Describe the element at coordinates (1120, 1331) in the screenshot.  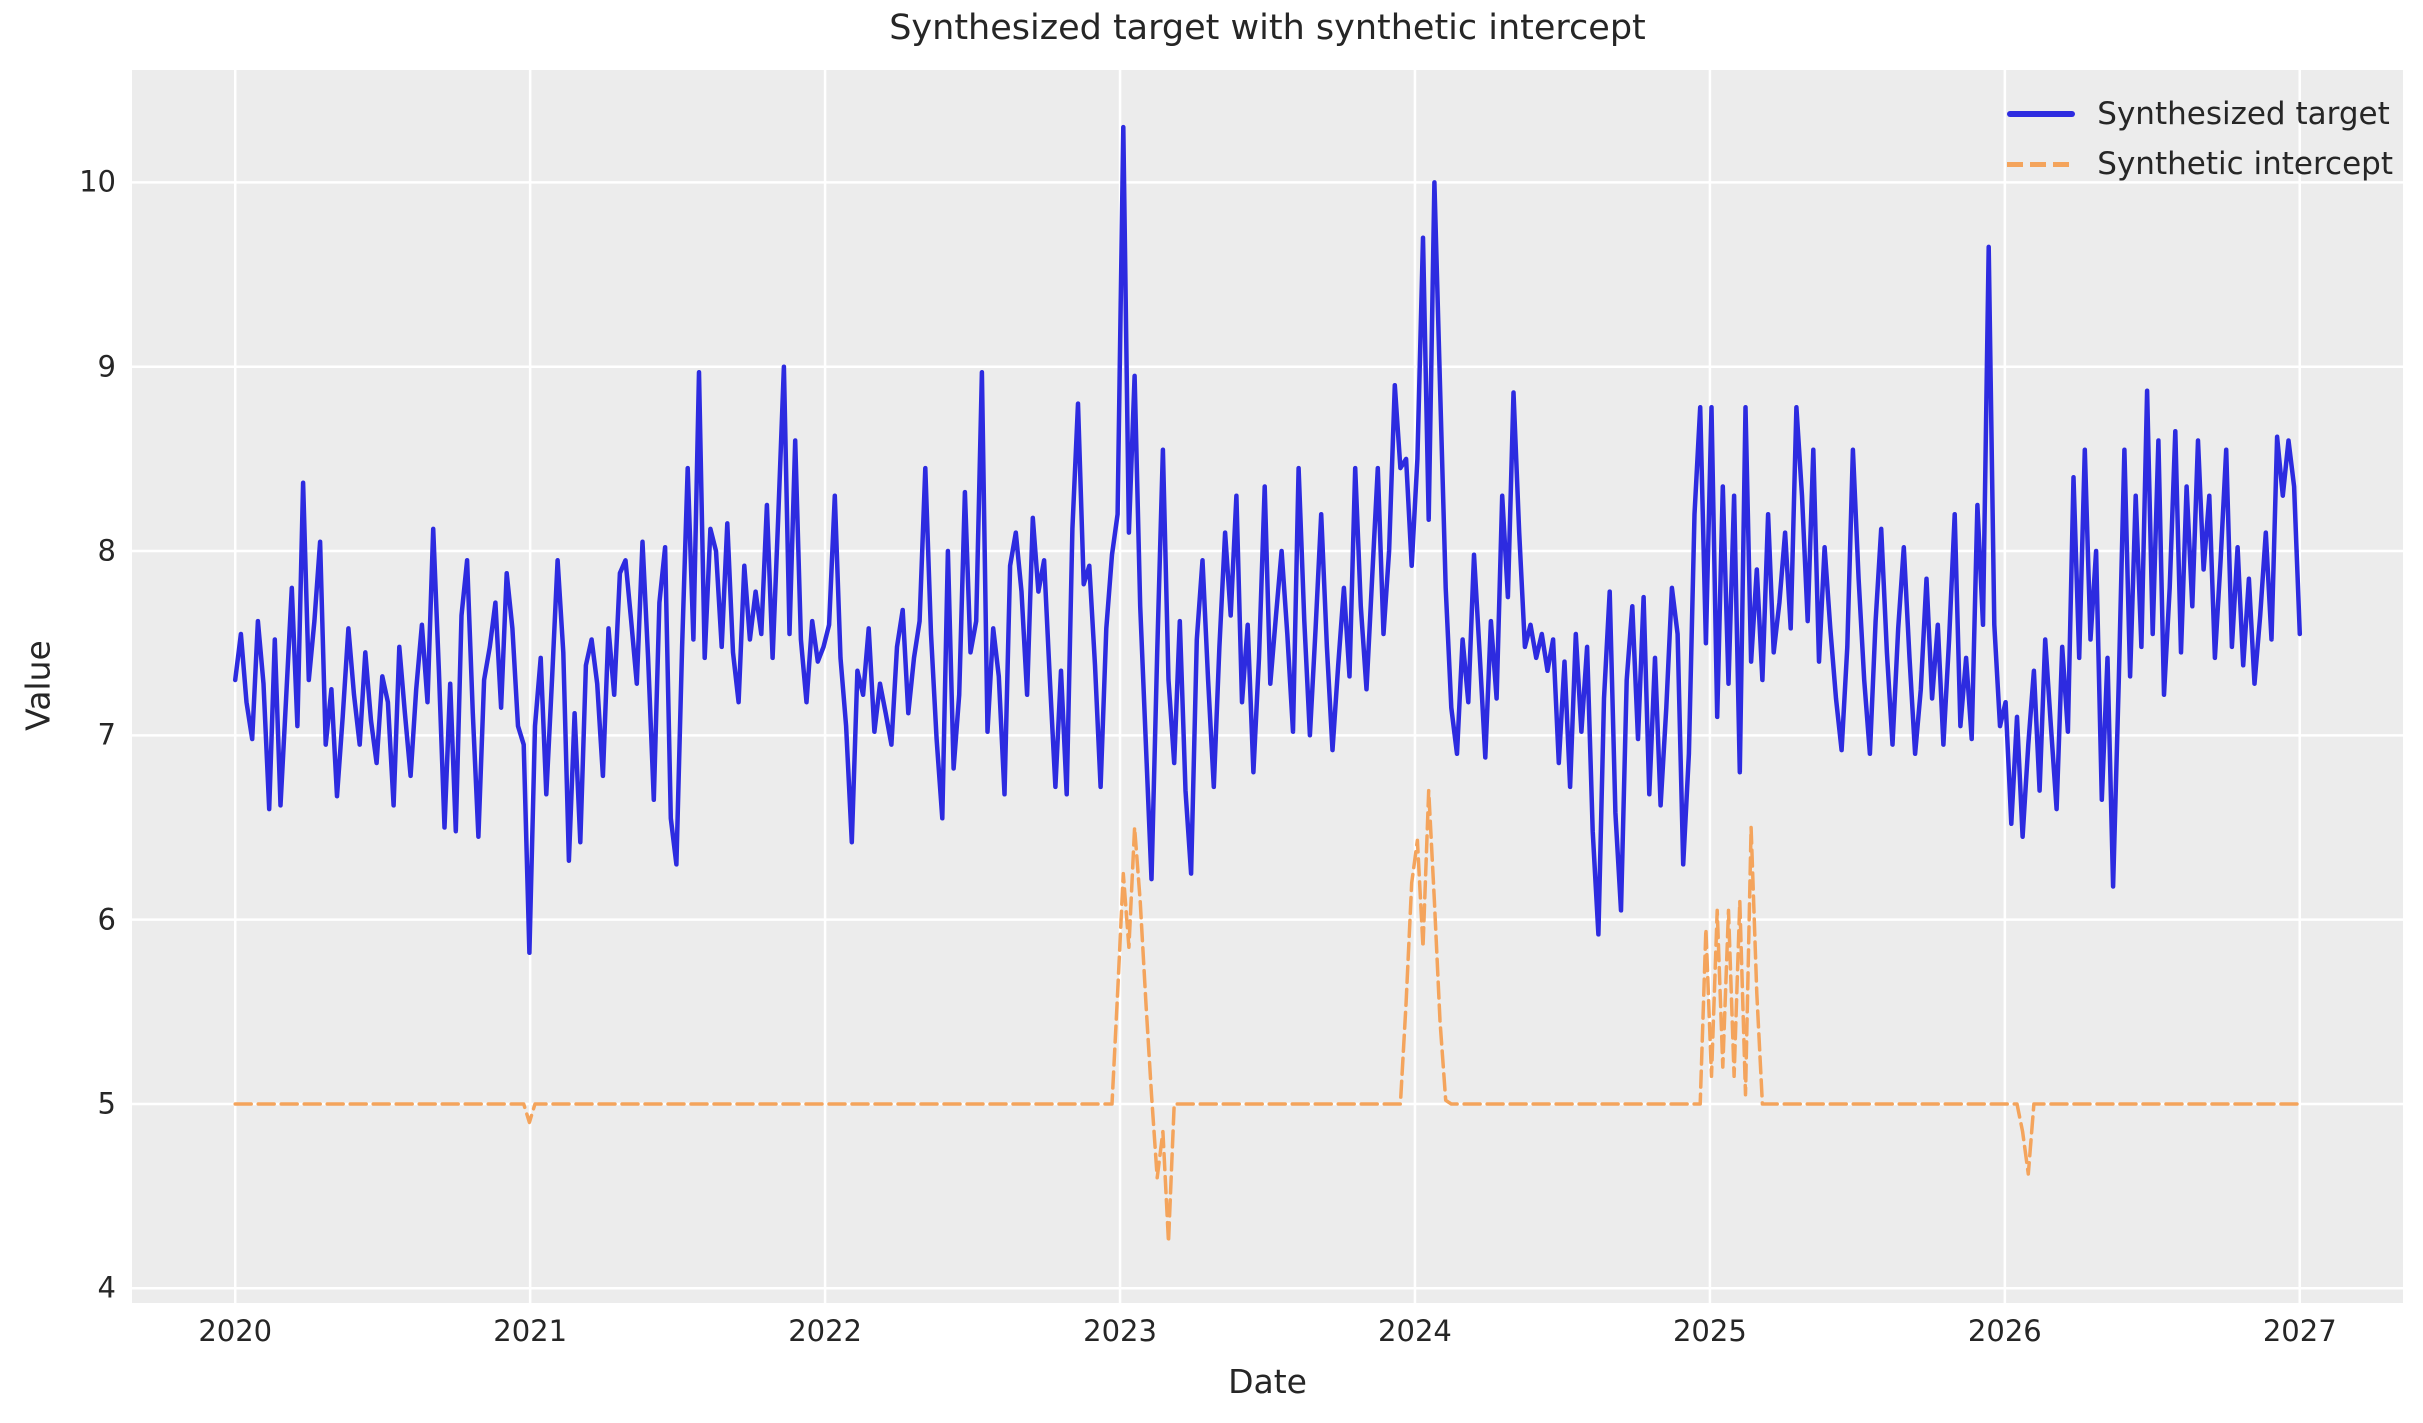
I see `x-tick-label: 2023` at that location.